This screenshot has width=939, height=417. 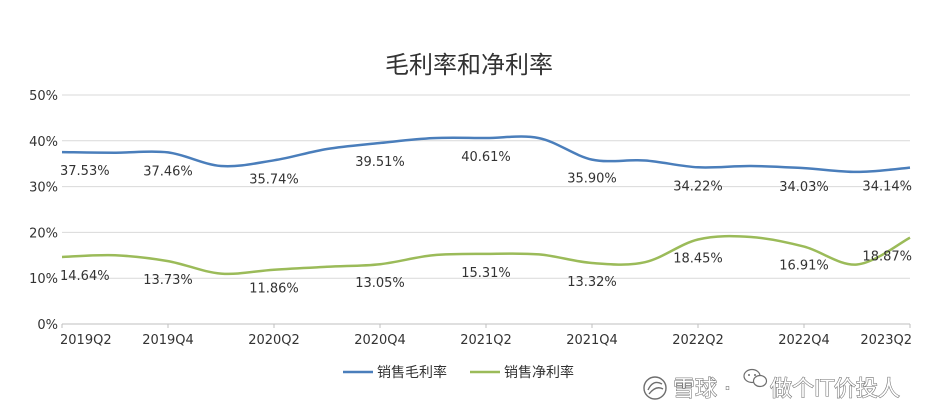 I want to click on watermark-author: 做个IT价投人, so click(x=835, y=389).